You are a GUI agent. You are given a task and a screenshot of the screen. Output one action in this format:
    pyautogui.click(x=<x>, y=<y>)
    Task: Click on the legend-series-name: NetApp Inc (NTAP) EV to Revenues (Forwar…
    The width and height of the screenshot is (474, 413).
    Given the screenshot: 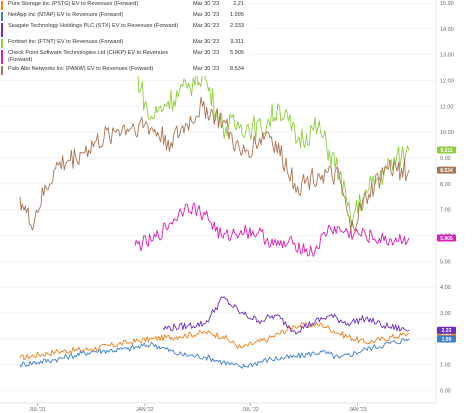 What is the action you would take?
    pyautogui.click(x=66, y=15)
    